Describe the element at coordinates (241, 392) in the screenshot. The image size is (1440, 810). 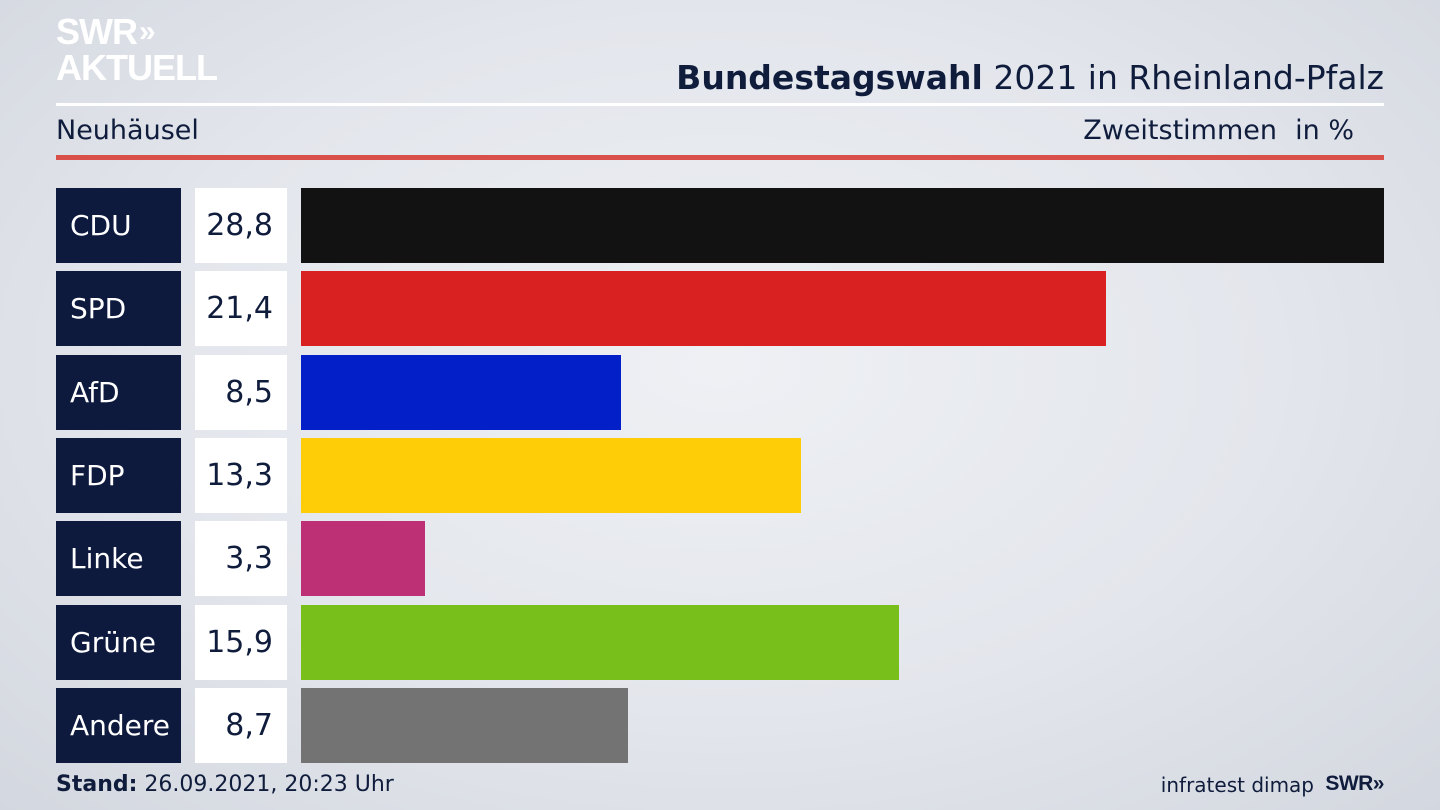
I see `value-label-afd: 8,5` at that location.